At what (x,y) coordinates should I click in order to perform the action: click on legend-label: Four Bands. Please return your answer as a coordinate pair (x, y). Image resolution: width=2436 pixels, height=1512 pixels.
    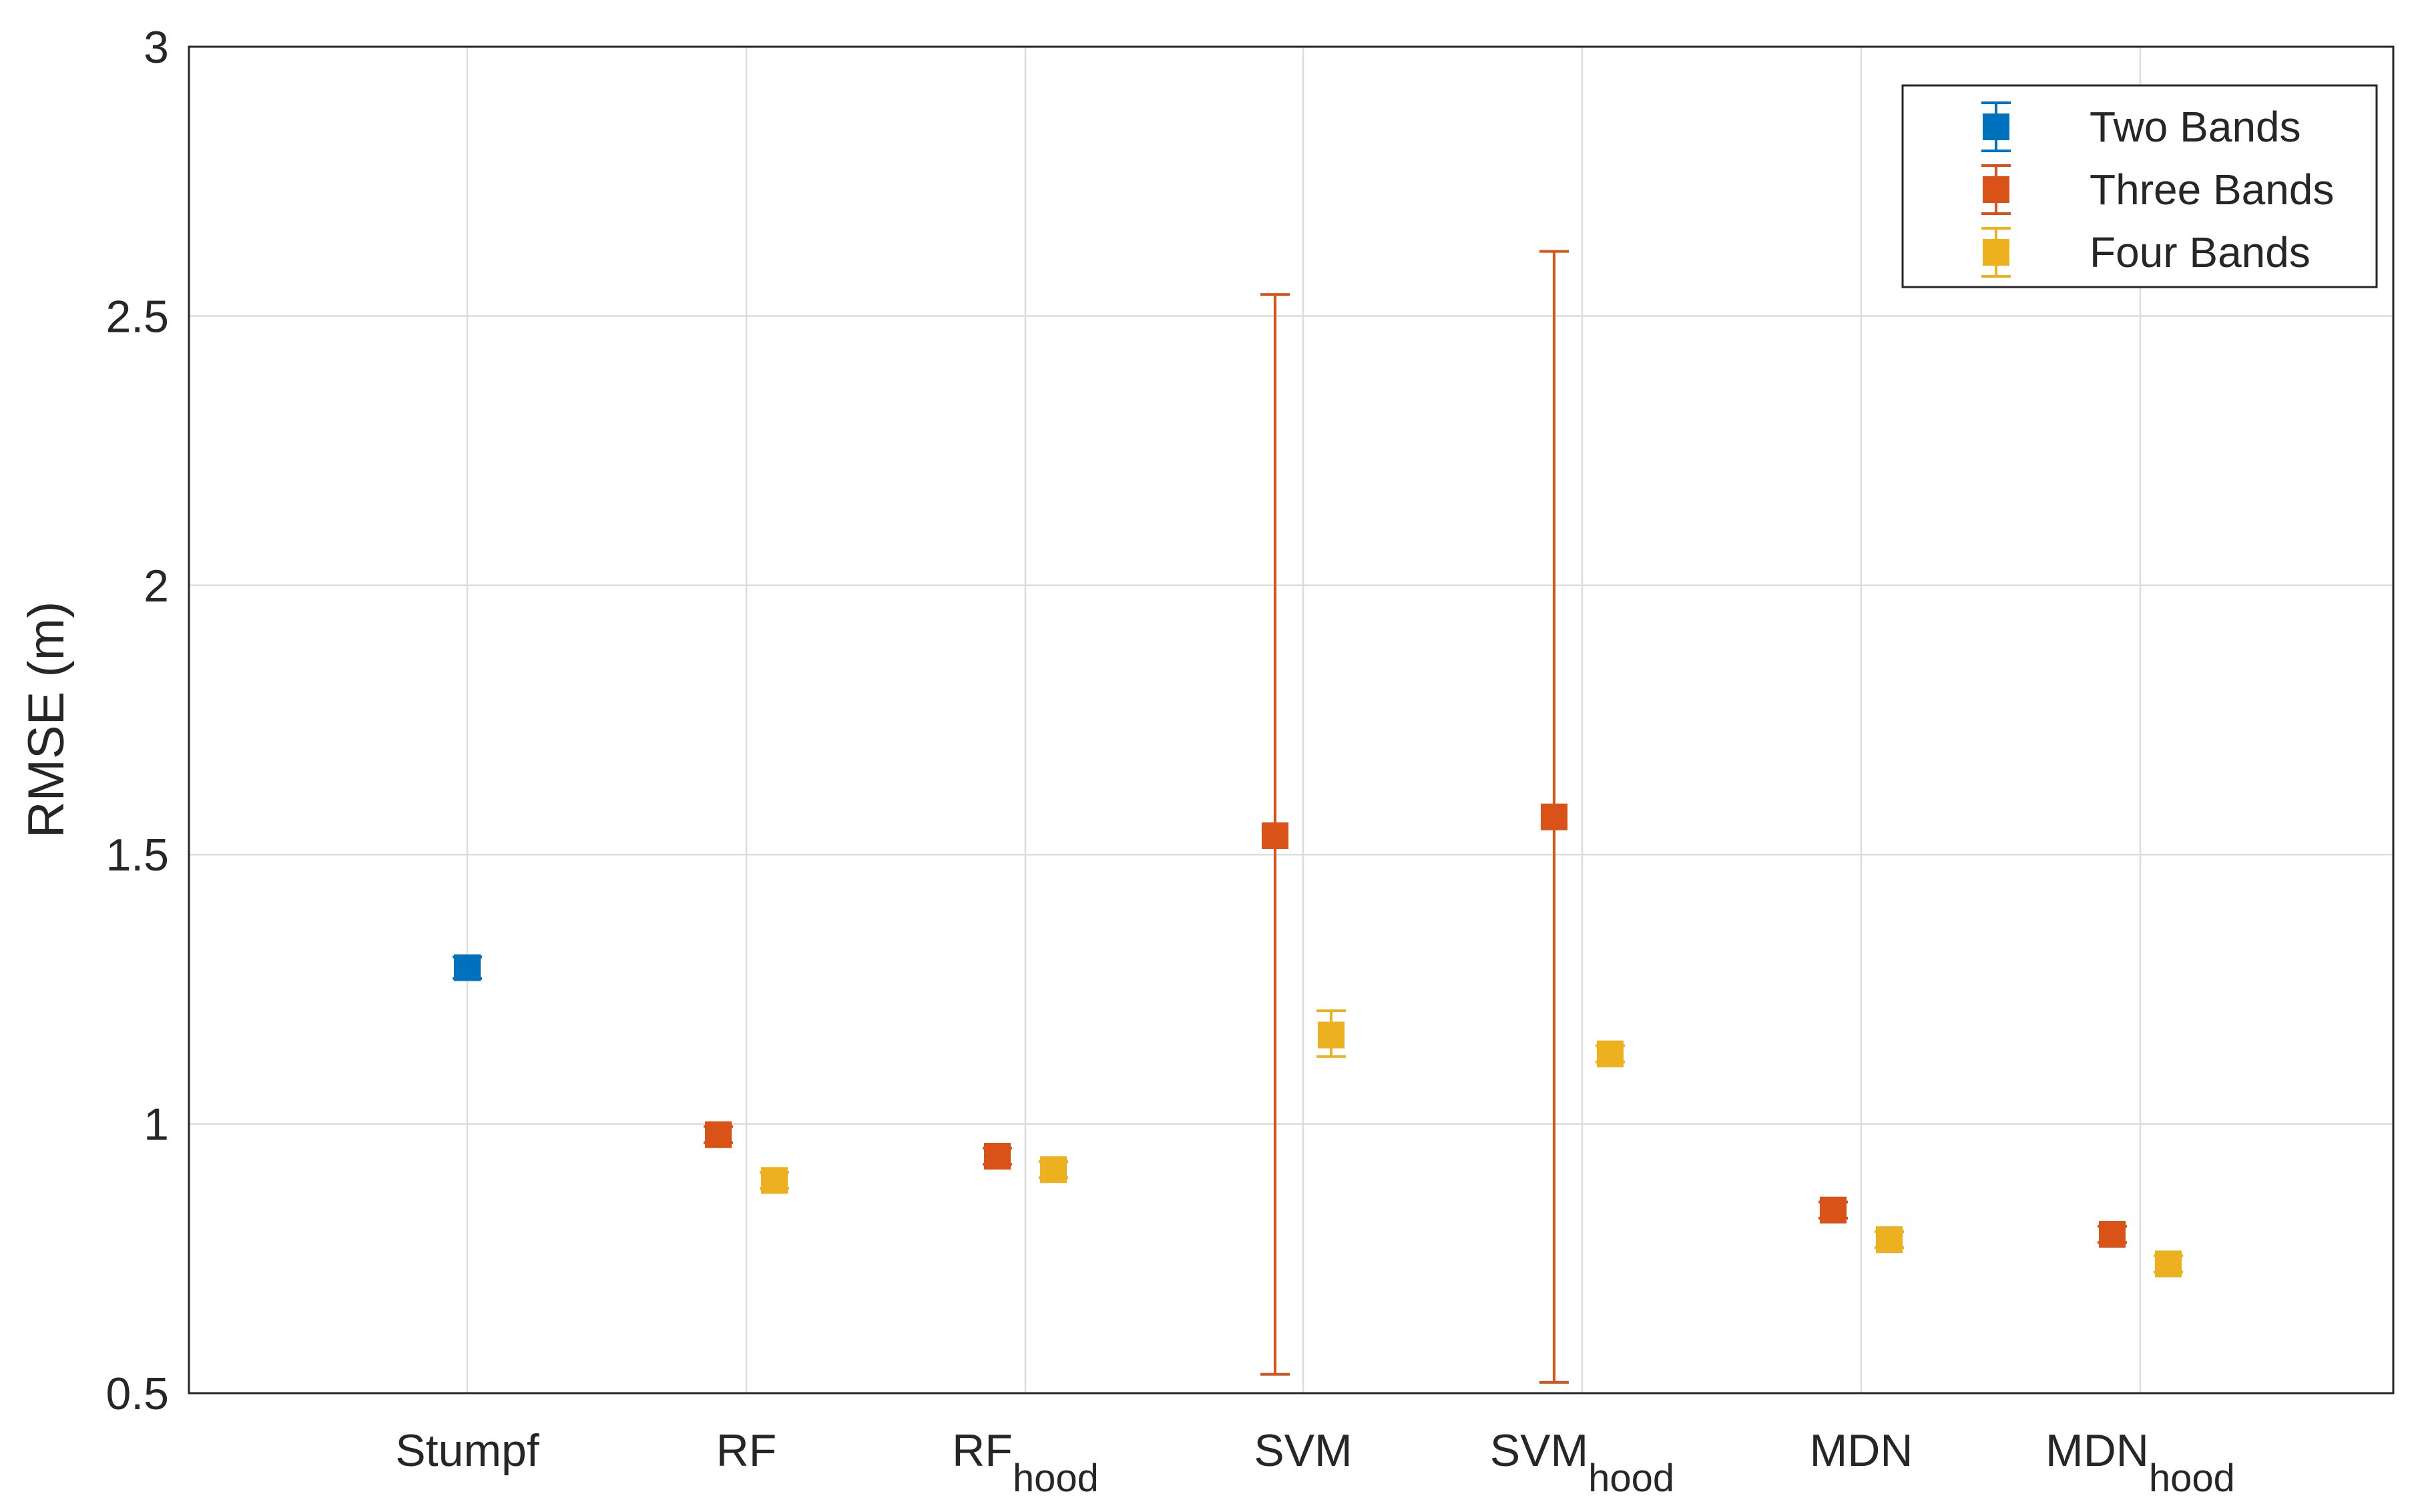
    Looking at the image, I should click on (2200, 252).